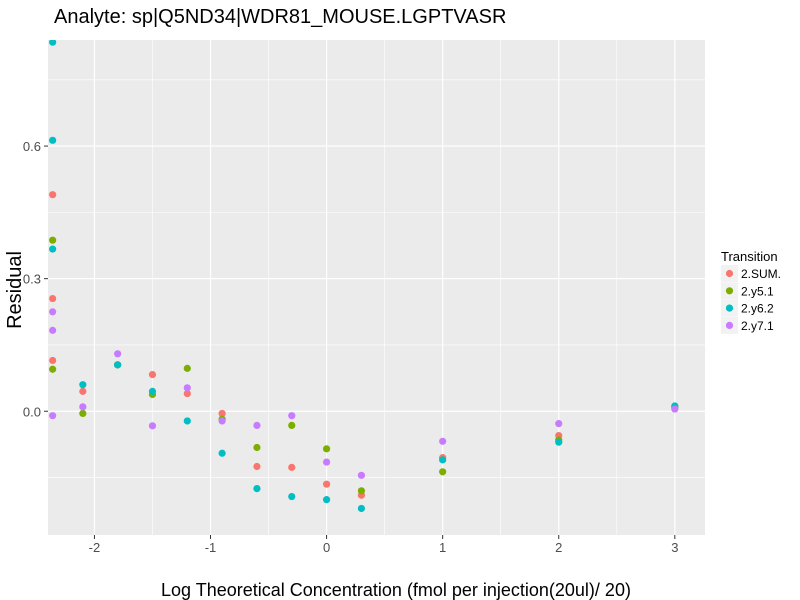  Describe the element at coordinates (211, 547) in the screenshot. I see `x-tick-label: -1` at that location.